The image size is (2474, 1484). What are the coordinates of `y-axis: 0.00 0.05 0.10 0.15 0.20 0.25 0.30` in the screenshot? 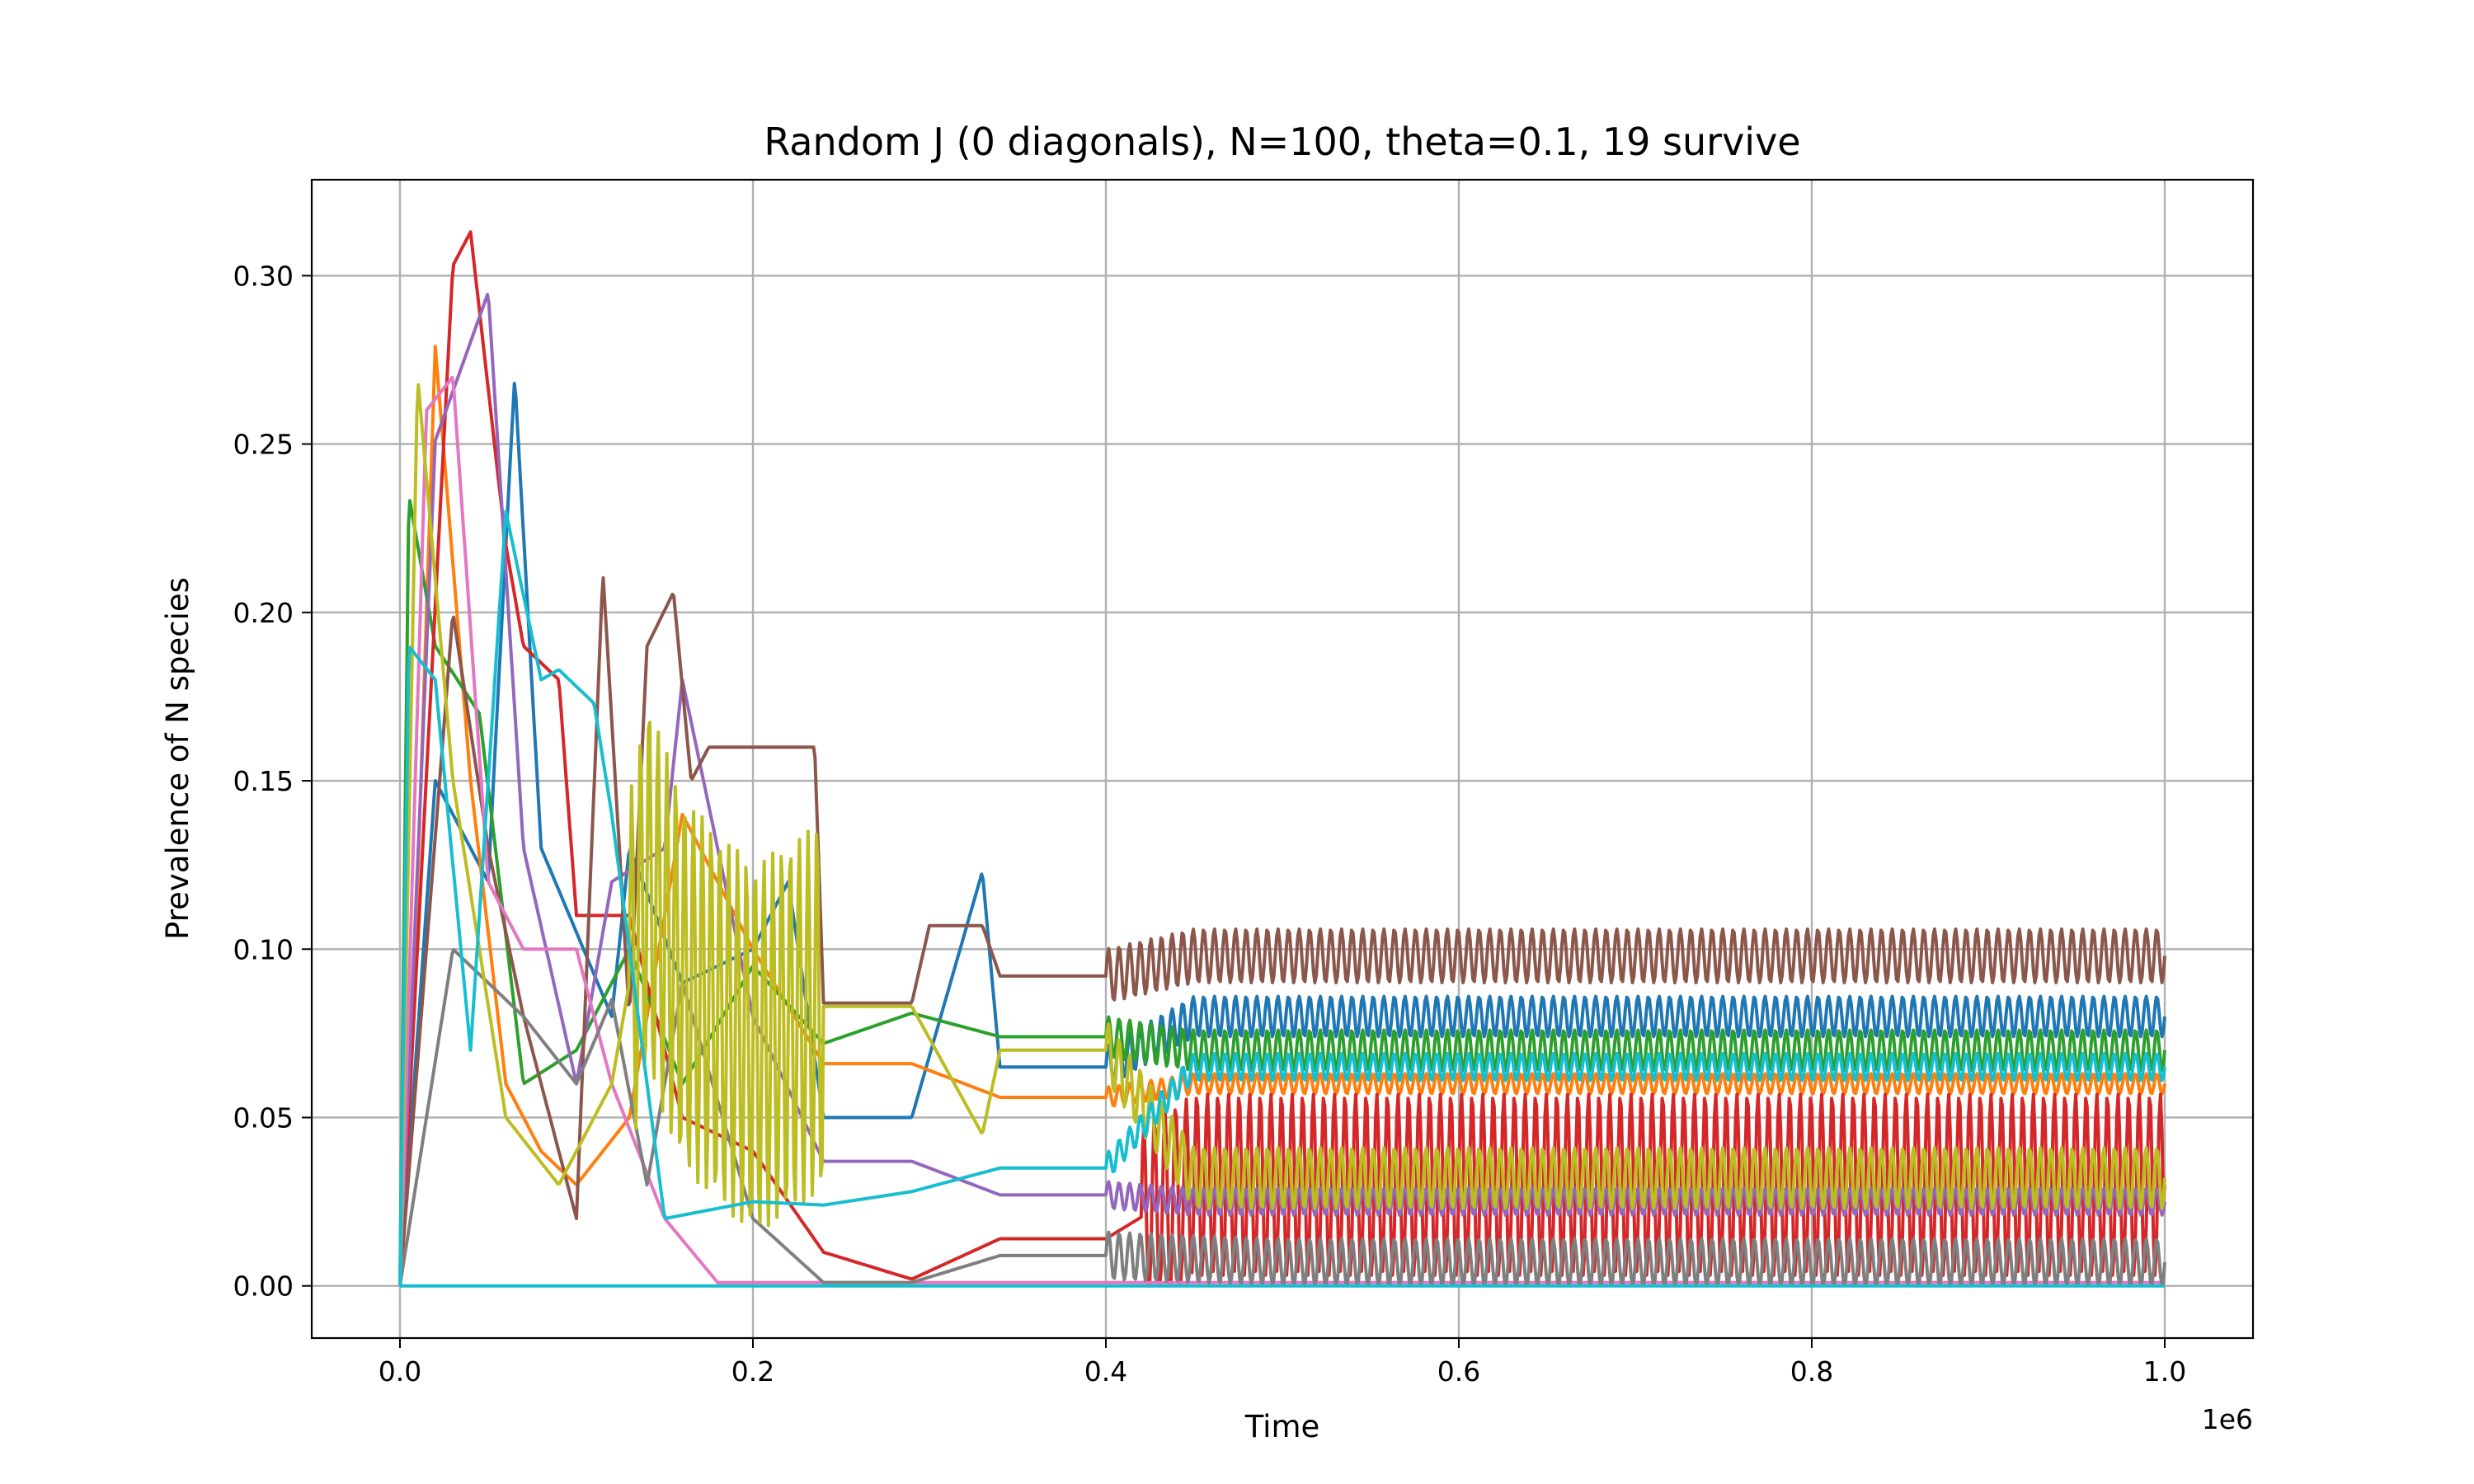 It's located at (272, 781).